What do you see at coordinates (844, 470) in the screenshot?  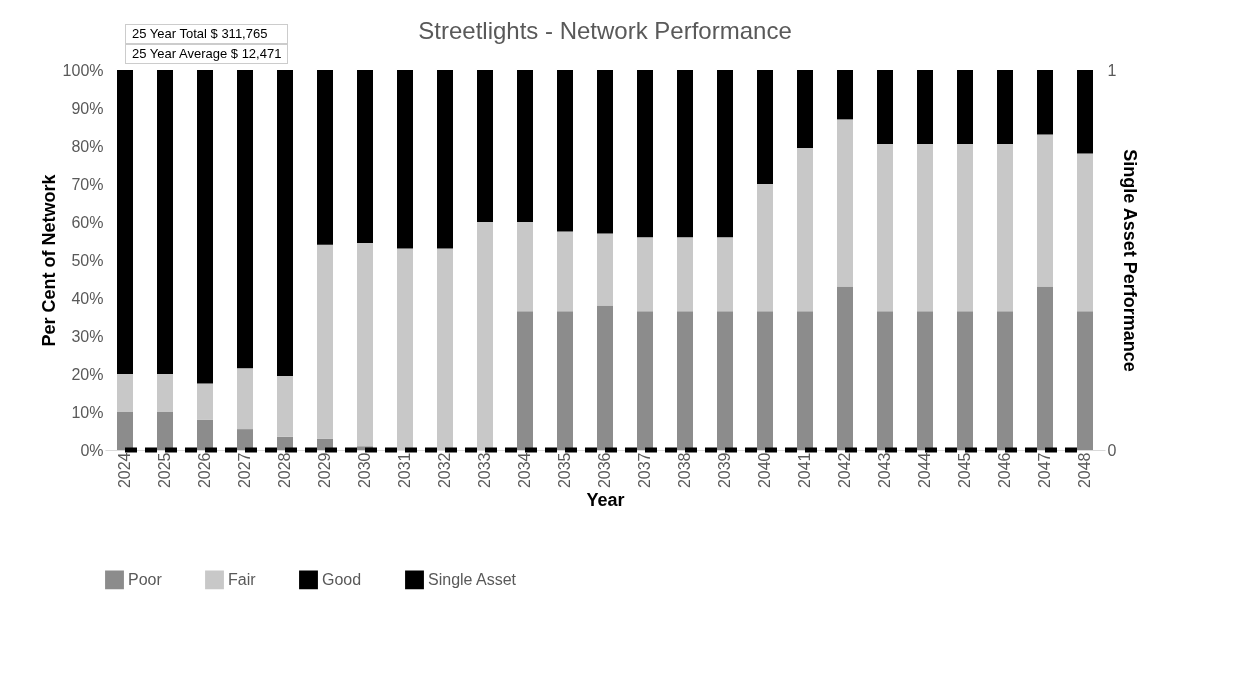 I see `x-tick-label: 2042` at bounding box center [844, 470].